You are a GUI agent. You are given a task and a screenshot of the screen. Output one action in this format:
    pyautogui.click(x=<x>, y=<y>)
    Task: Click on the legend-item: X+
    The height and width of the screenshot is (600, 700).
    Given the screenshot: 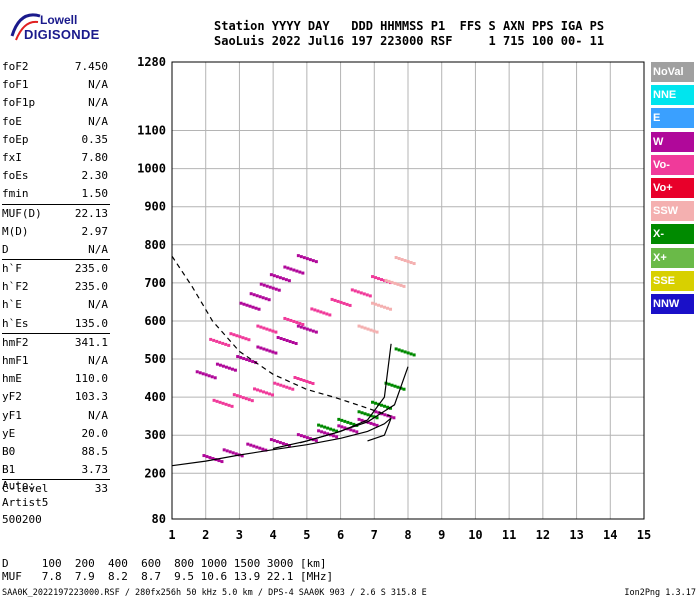 What is the action you would take?
    pyautogui.click(x=672, y=257)
    